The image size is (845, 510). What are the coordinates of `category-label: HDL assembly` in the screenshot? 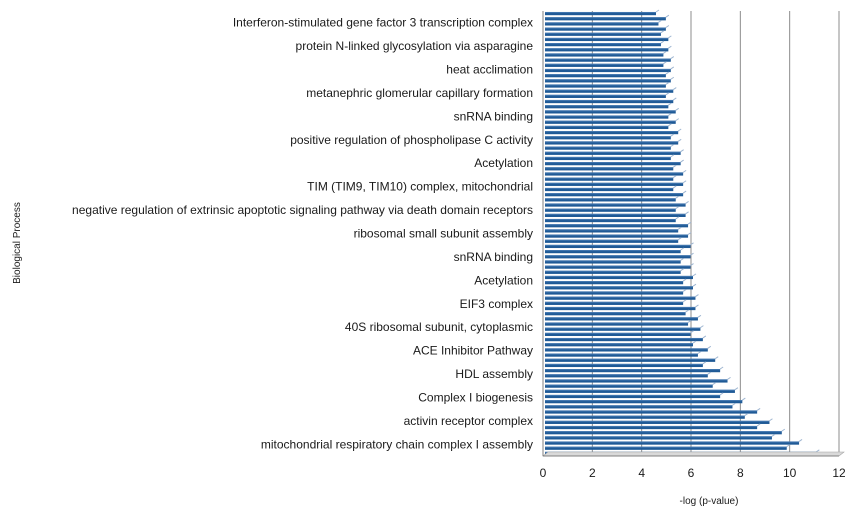 It's located at (494, 374).